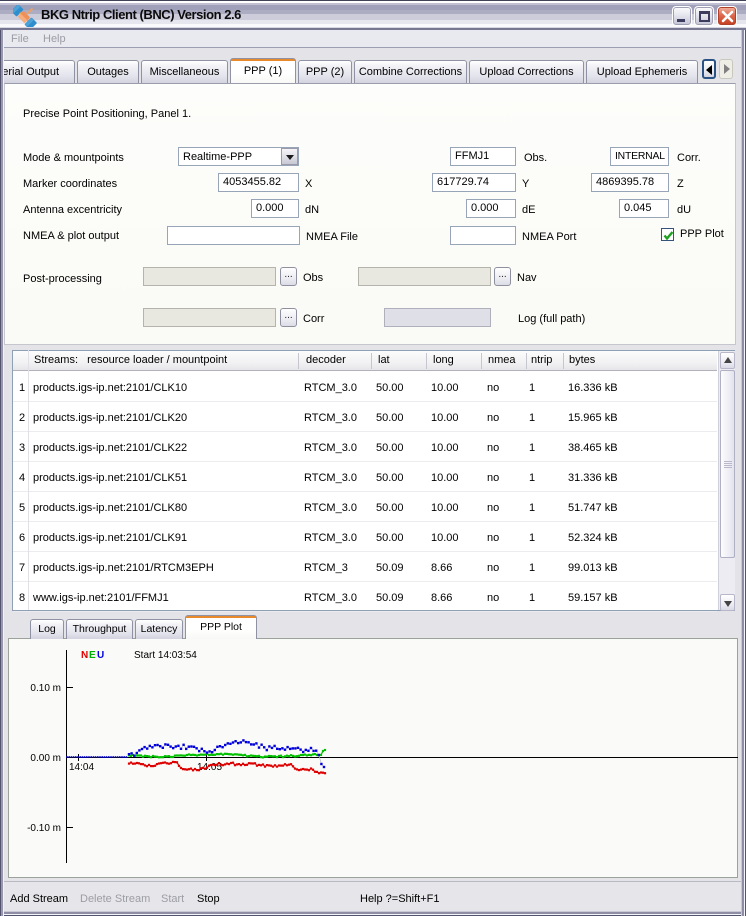 The image size is (746, 916). I want to click on svg-text: 0.00 m, so click(45, 758).